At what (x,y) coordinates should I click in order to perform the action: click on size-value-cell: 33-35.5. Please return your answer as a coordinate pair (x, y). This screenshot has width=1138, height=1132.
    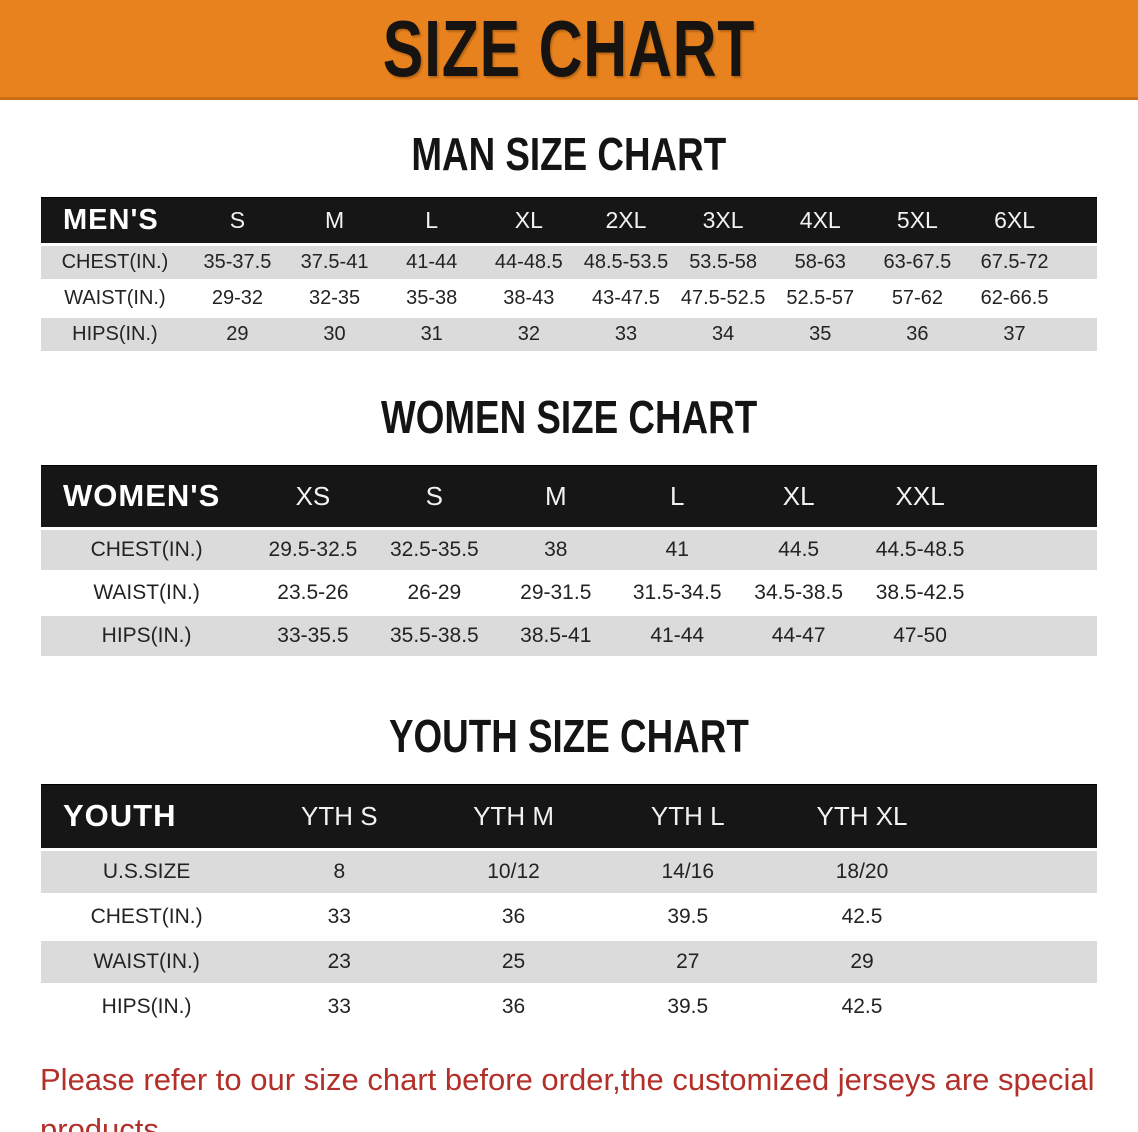
    Looking at the image, I should click on (313, 636).